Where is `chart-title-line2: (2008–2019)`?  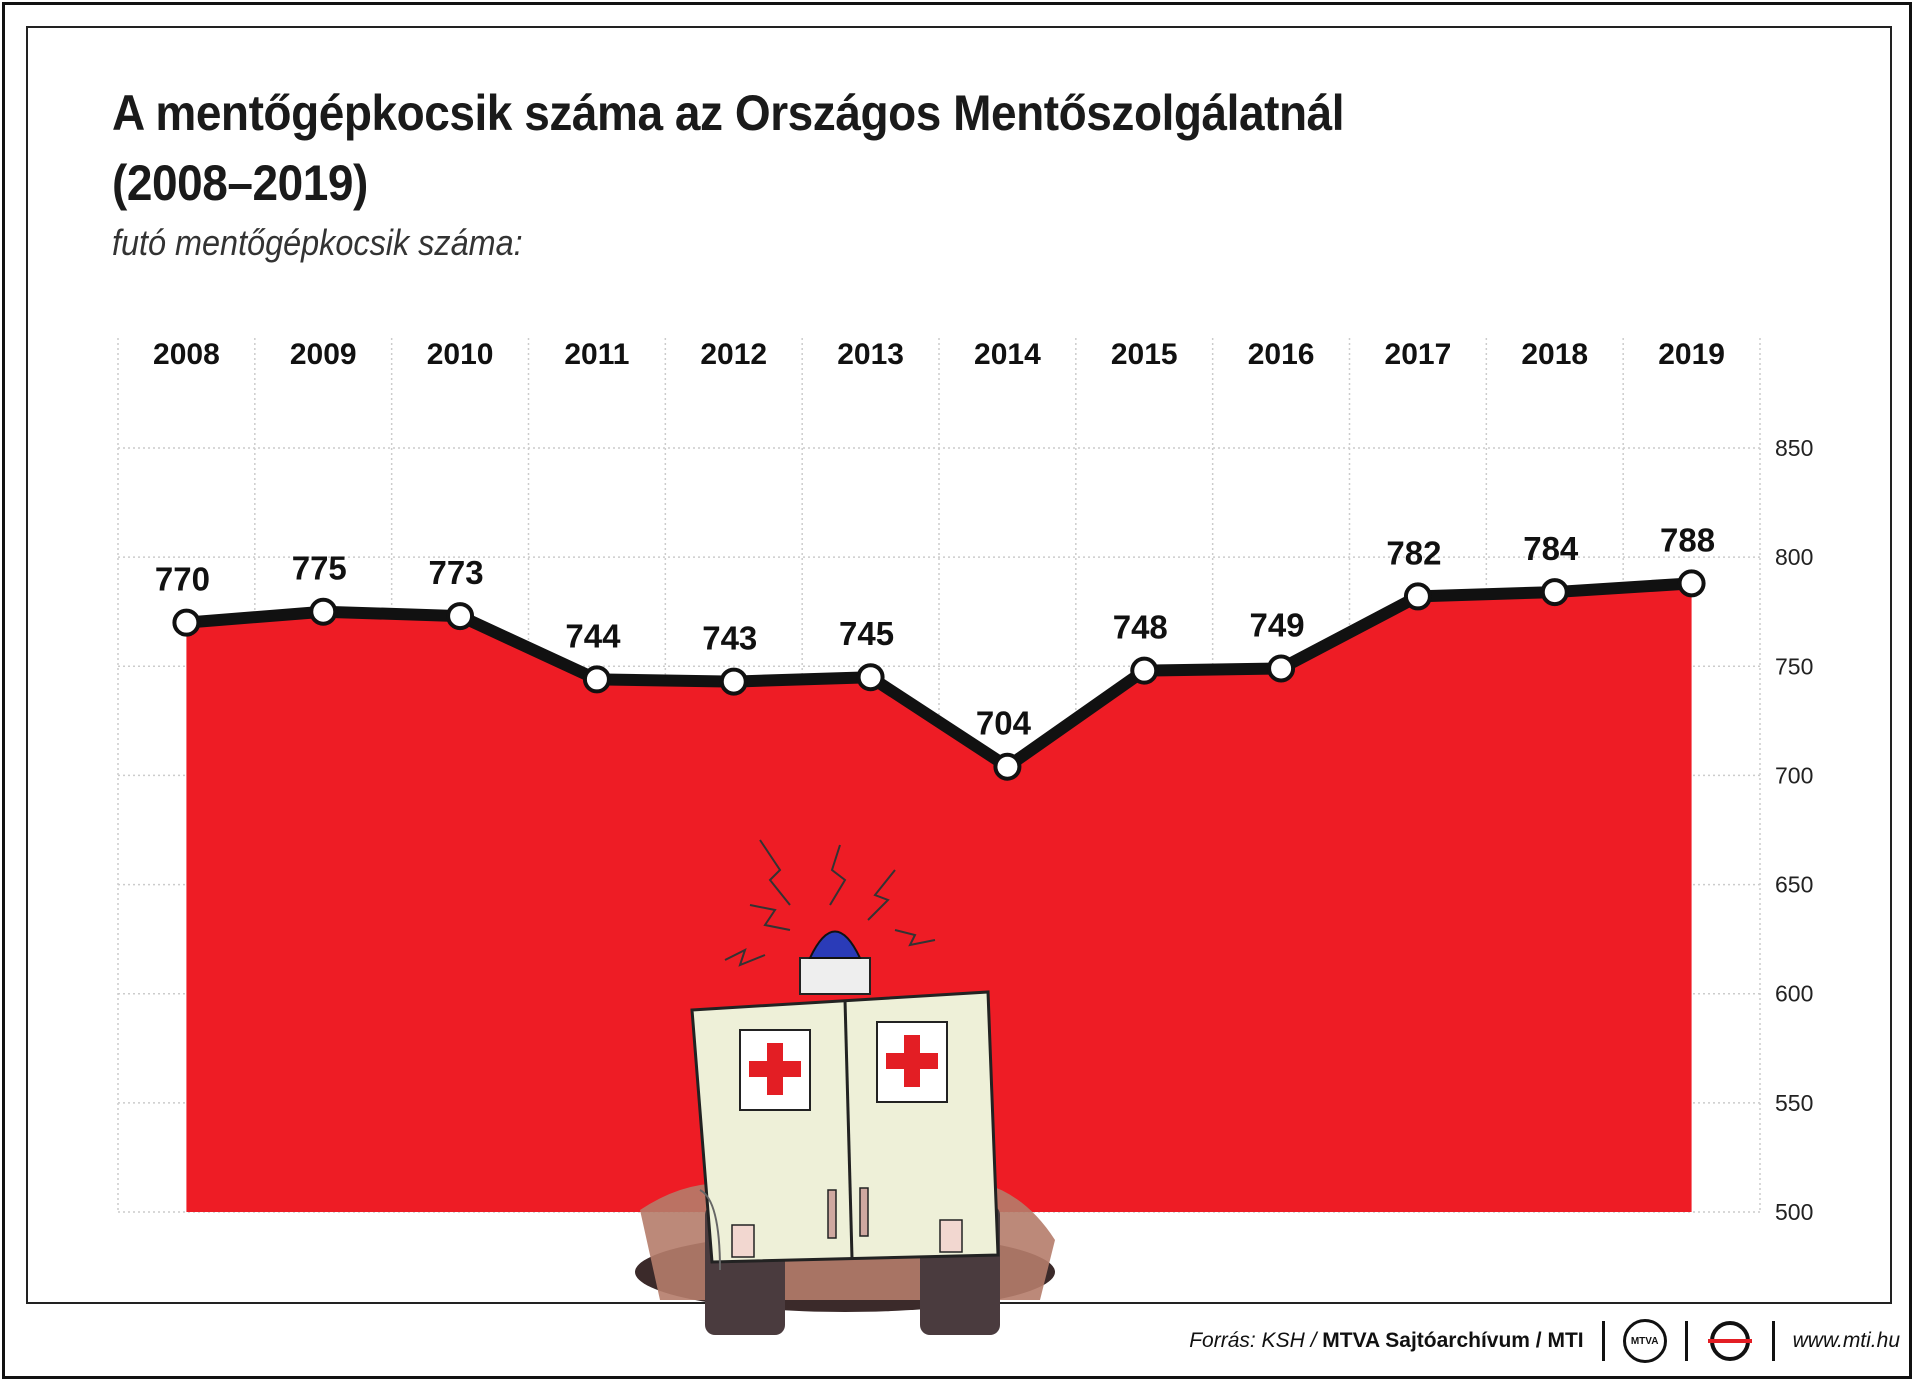
chart-title-line2: (2008–2019) is located at coordinates (240, 183).